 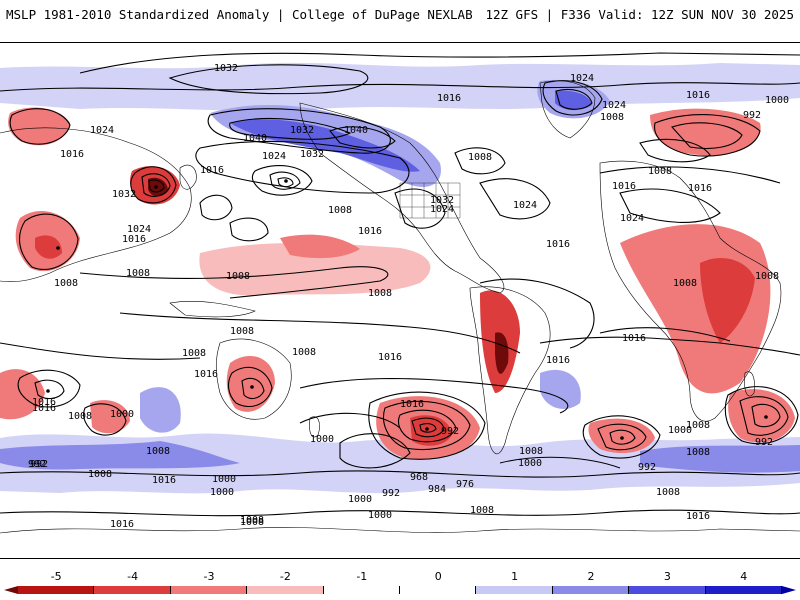 What do you see at coordinates (560, 462) in the screenshot?
I see `isobar-1008-south-atlantic` at bounding box center [560, 462].